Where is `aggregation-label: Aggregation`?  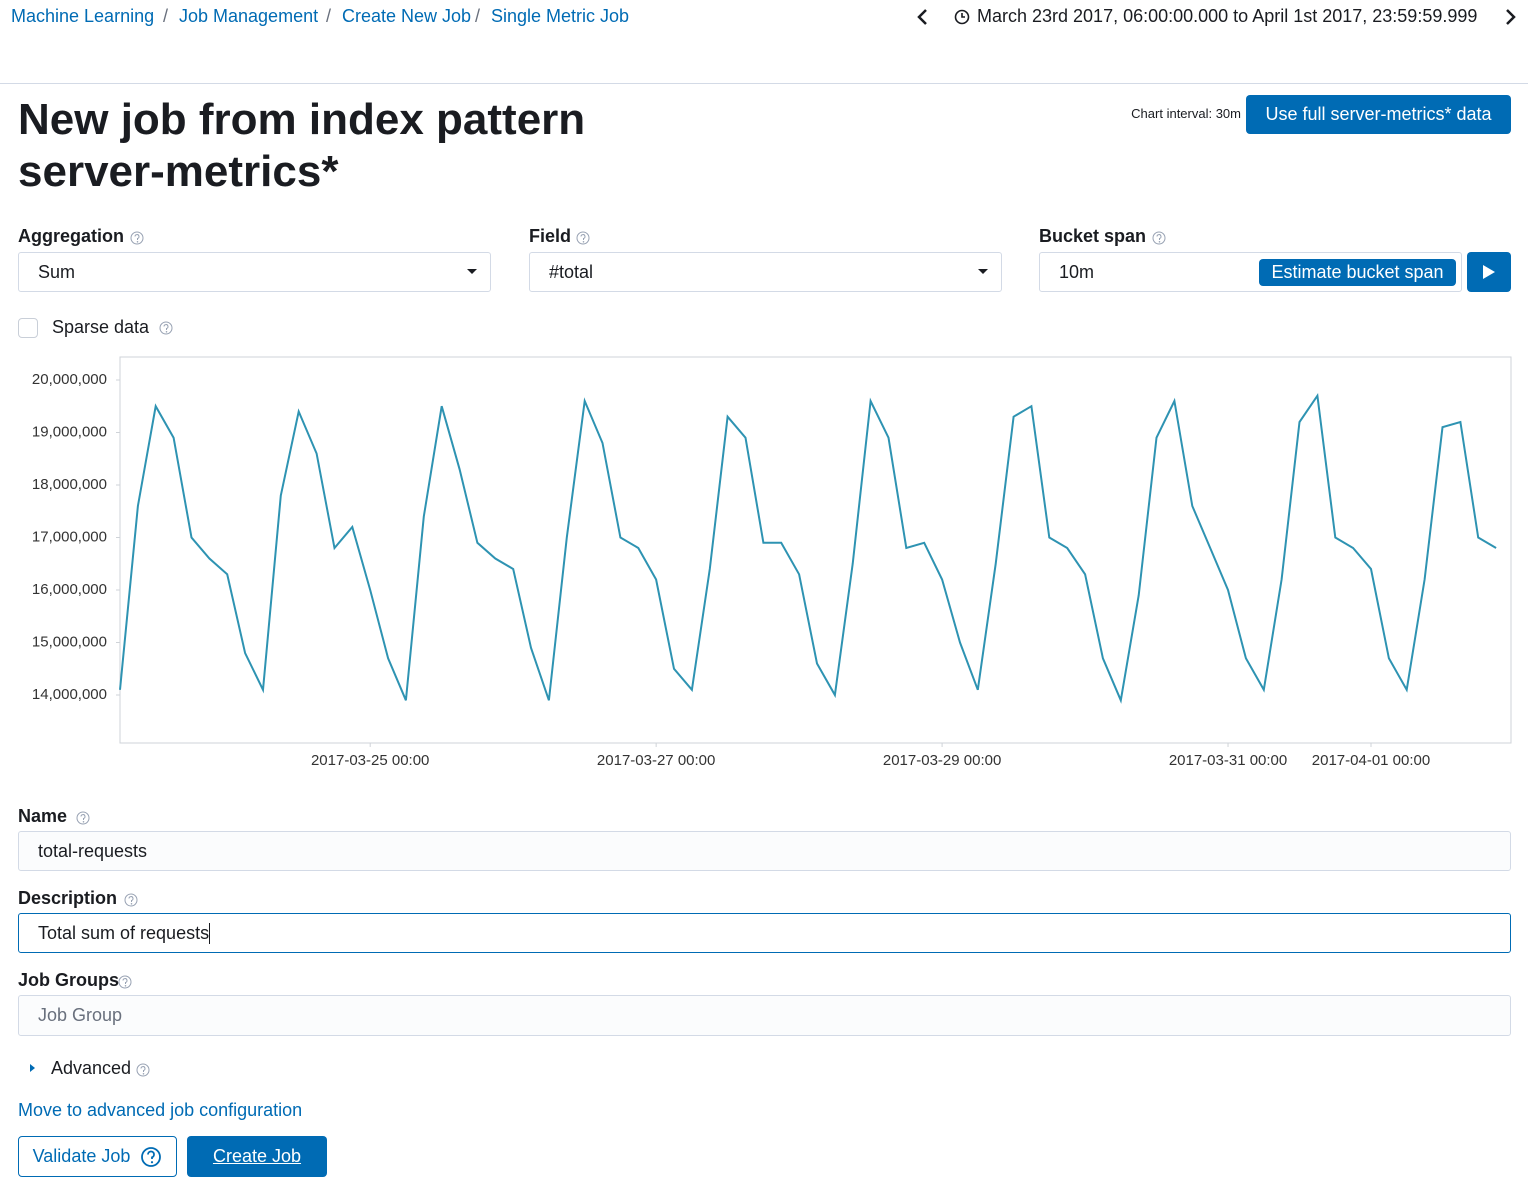
aggregation-label: Aggregation is located at coordinates (71, 236).